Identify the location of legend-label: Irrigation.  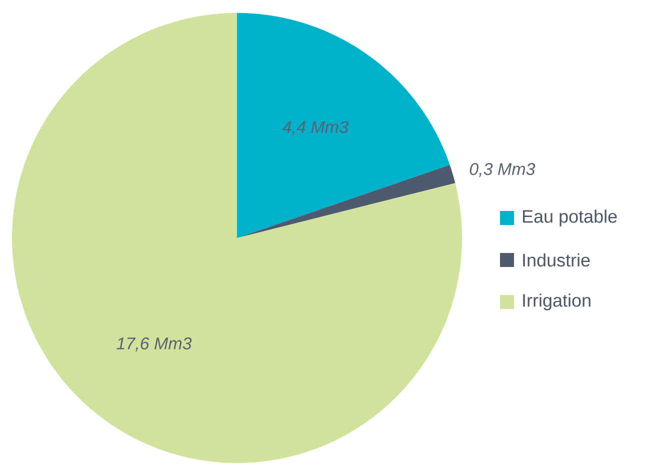
(556, 302).